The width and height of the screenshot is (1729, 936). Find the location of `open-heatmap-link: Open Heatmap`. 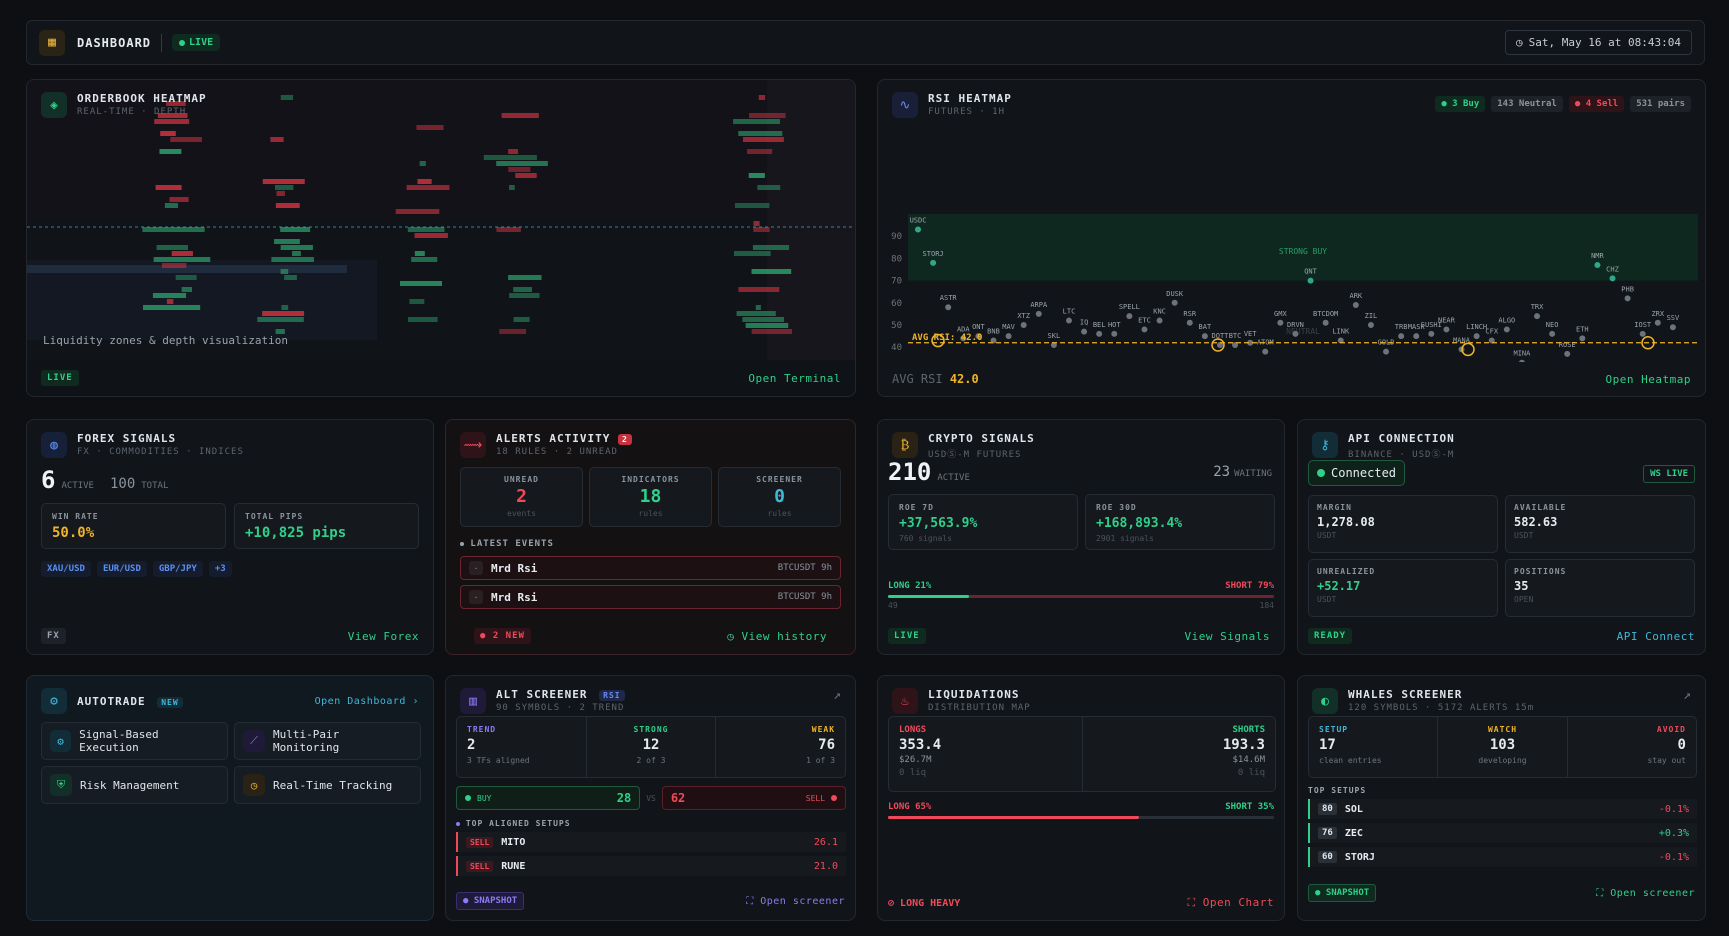

open-heatmap-link: Open Heatmap is located at coordinates (1648, 379).